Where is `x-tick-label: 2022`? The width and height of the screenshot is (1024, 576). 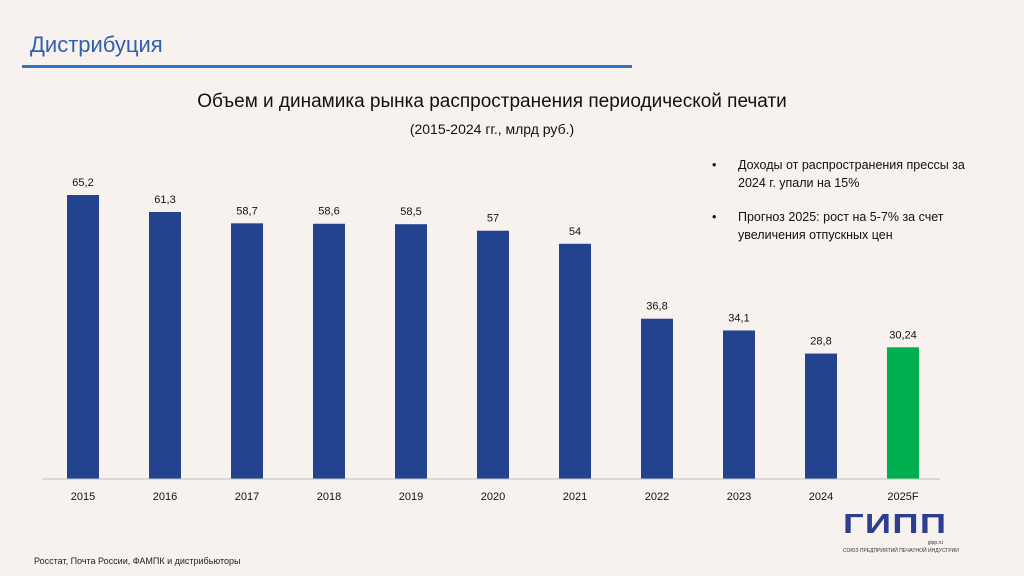 x-tick-label: 2022 is located at coordinates (657, 497).